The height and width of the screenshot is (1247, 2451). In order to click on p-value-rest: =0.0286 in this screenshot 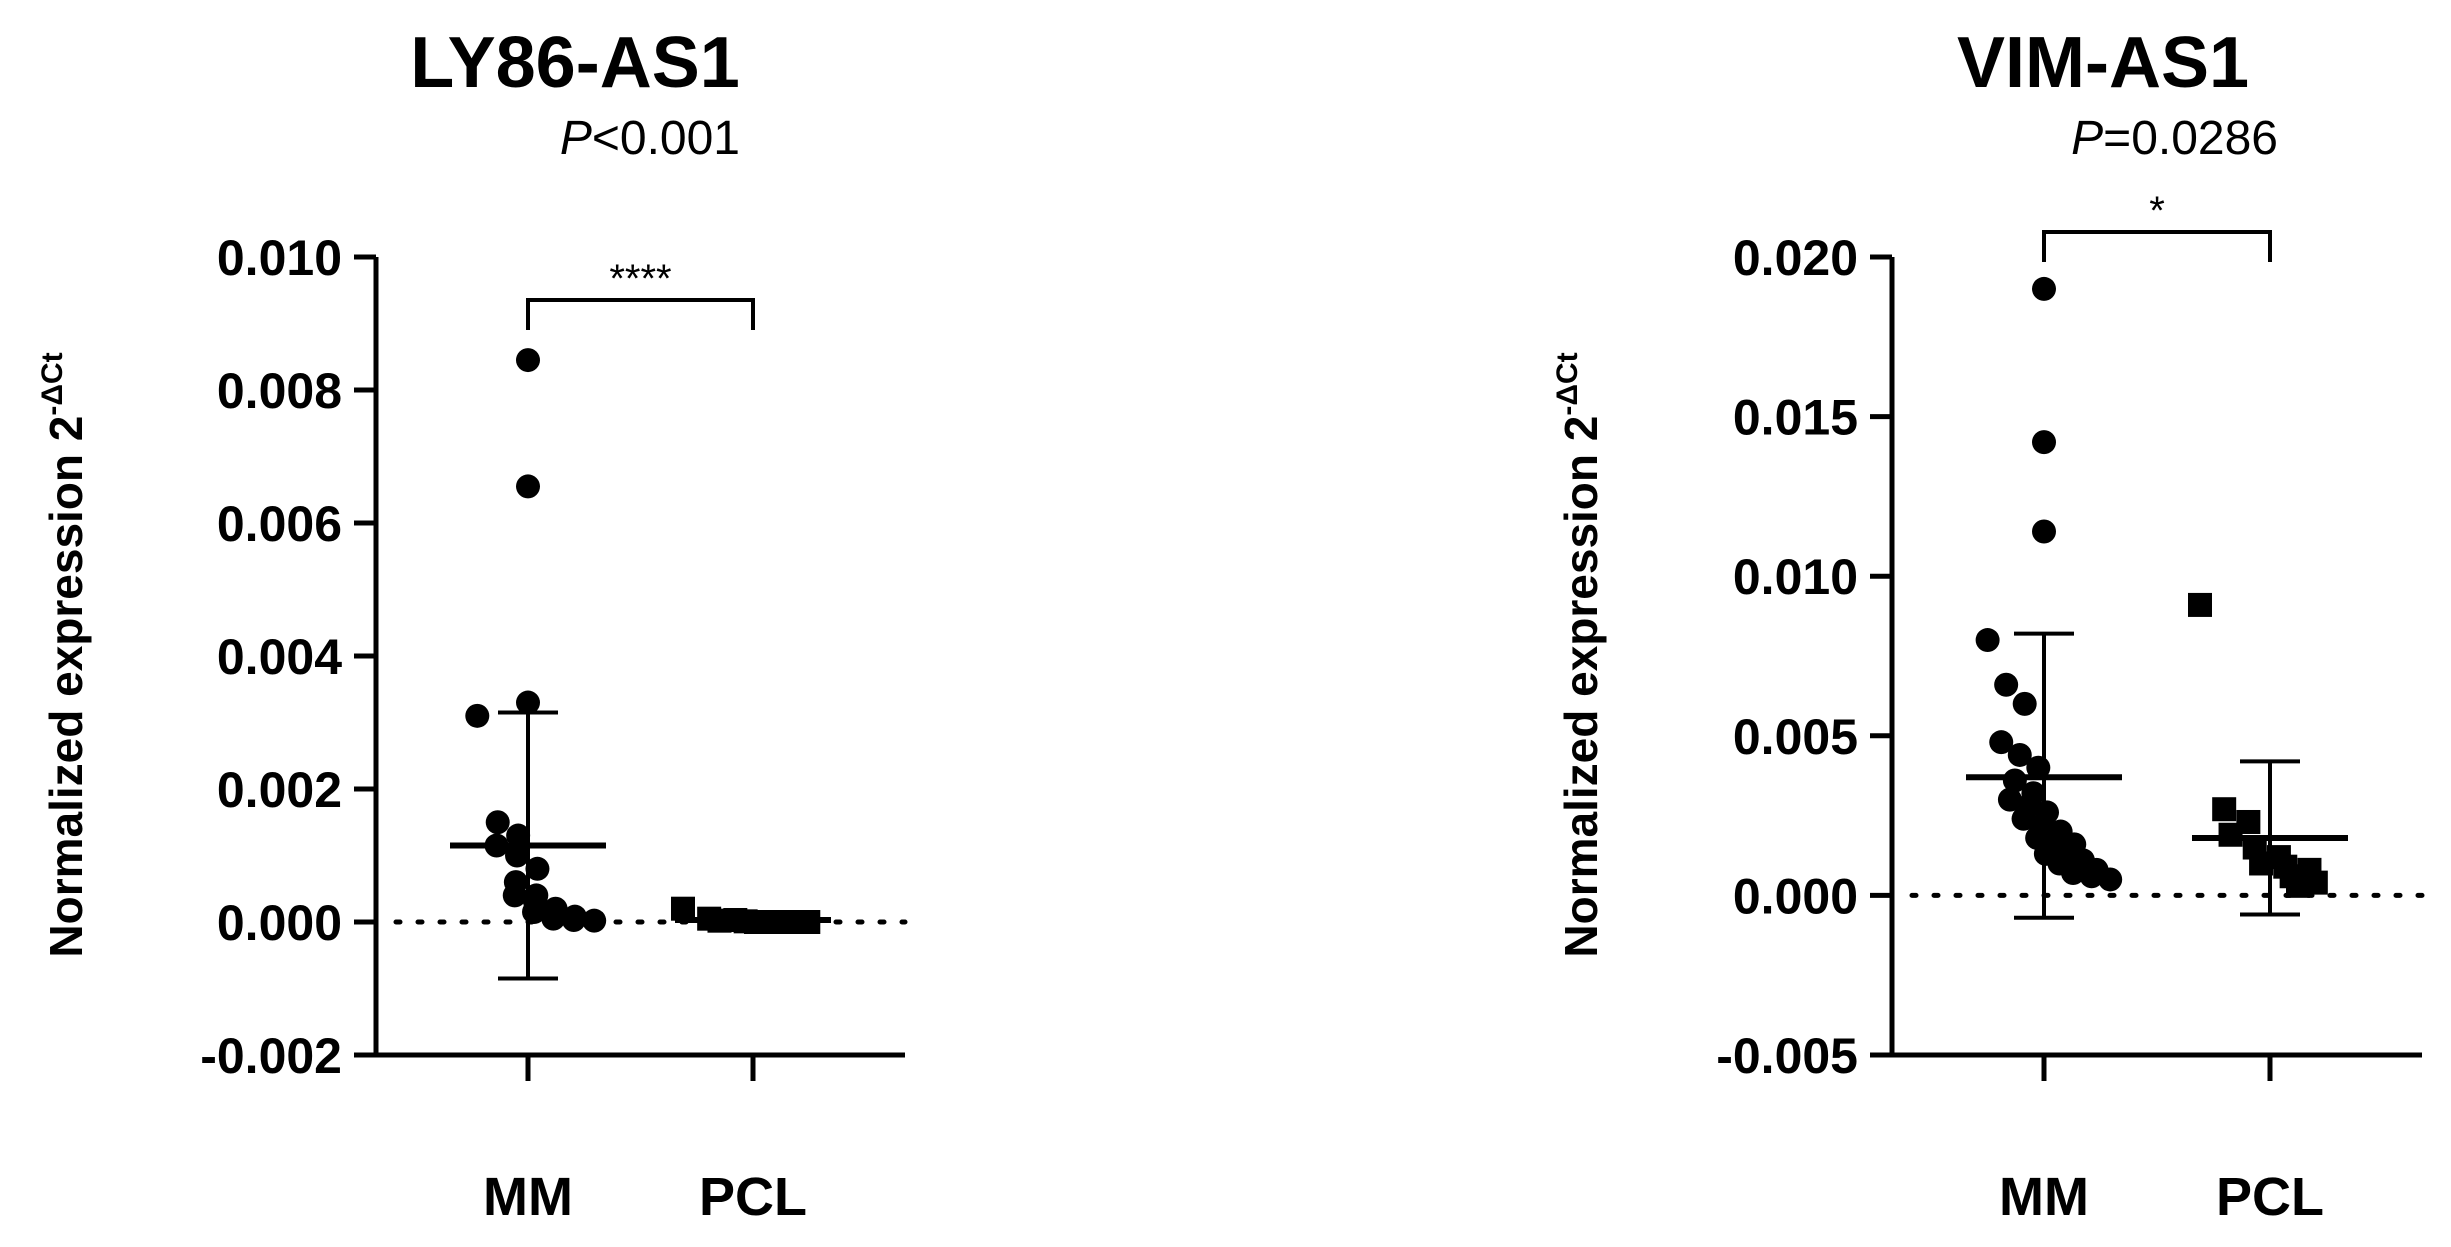, I will do `click(2190, 138)`.